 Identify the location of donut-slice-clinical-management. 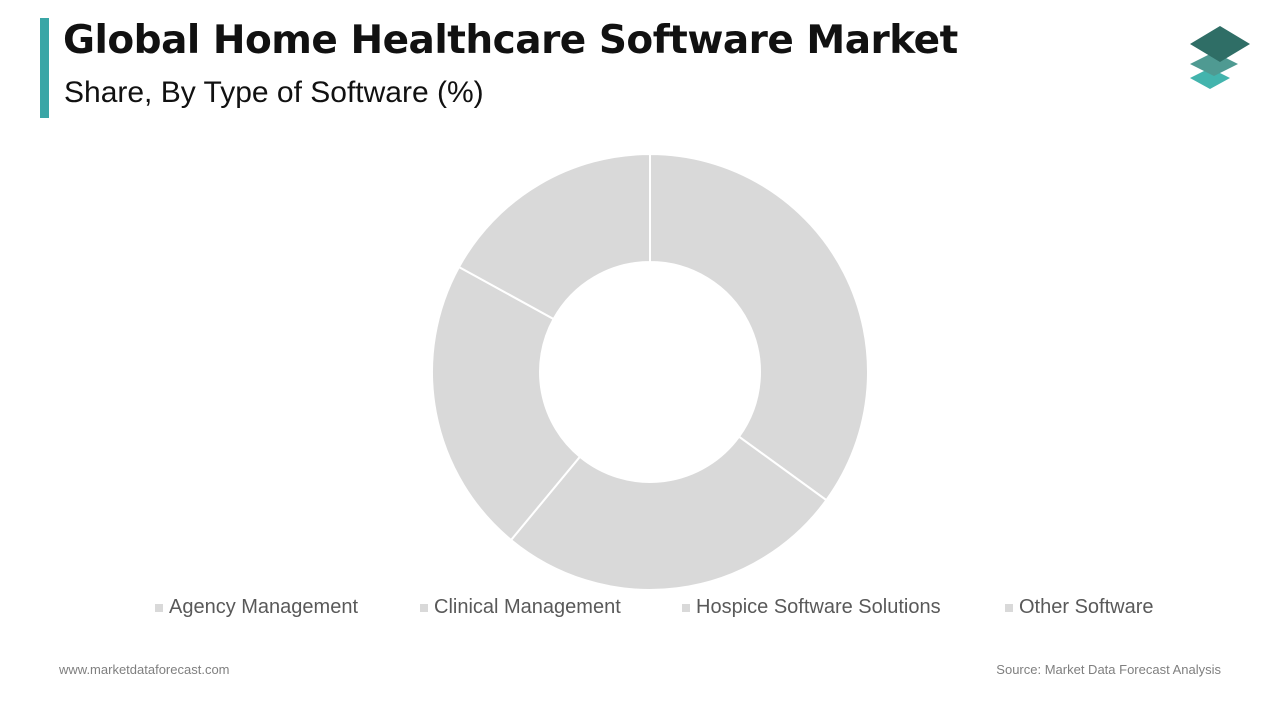
(668, 513).